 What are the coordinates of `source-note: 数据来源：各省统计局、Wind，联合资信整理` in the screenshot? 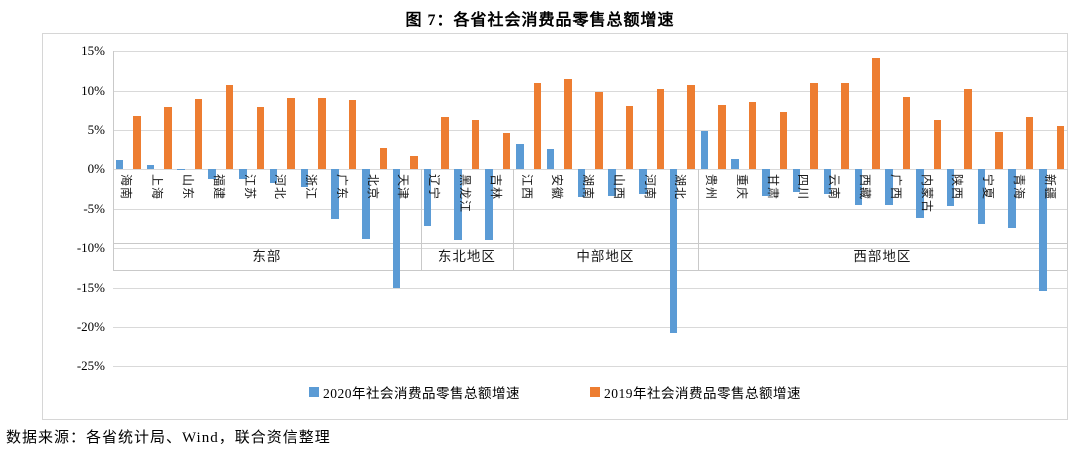 It's located at (168, 438).